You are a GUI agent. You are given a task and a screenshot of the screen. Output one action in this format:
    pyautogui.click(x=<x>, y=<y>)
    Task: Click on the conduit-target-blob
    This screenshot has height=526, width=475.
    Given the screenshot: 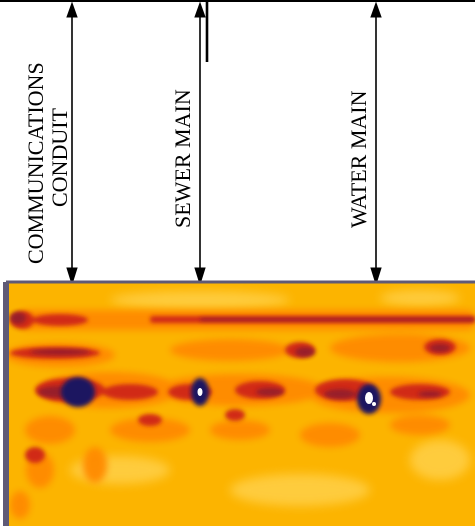 What is the action you would take?
    pyautogui.click(x=78, y=392)
    